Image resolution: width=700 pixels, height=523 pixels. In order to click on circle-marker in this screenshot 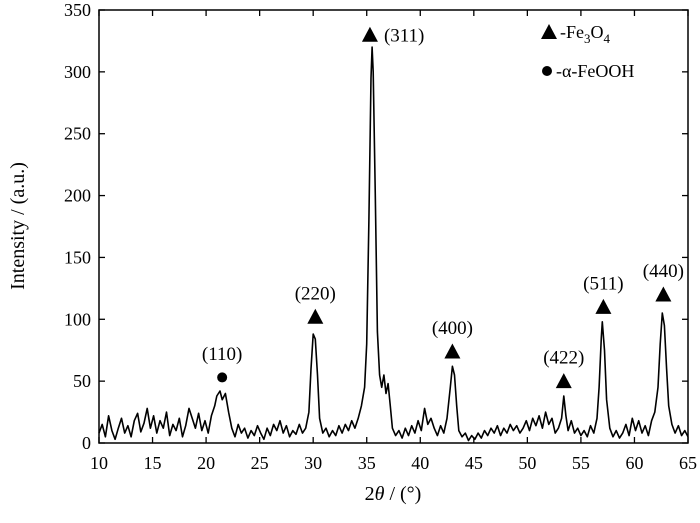, I will do `click(222, 377)`.